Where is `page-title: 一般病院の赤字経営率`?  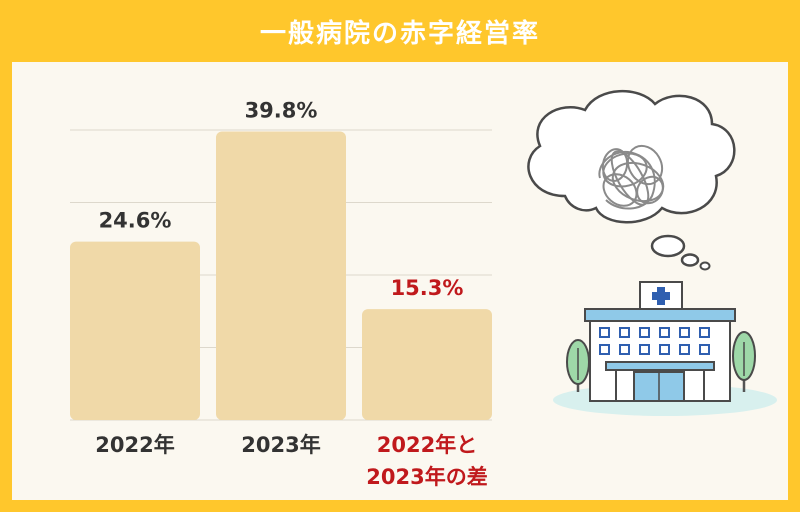 page-title: 一般病院の赤字経営率 is located at coordinates (399, 33).